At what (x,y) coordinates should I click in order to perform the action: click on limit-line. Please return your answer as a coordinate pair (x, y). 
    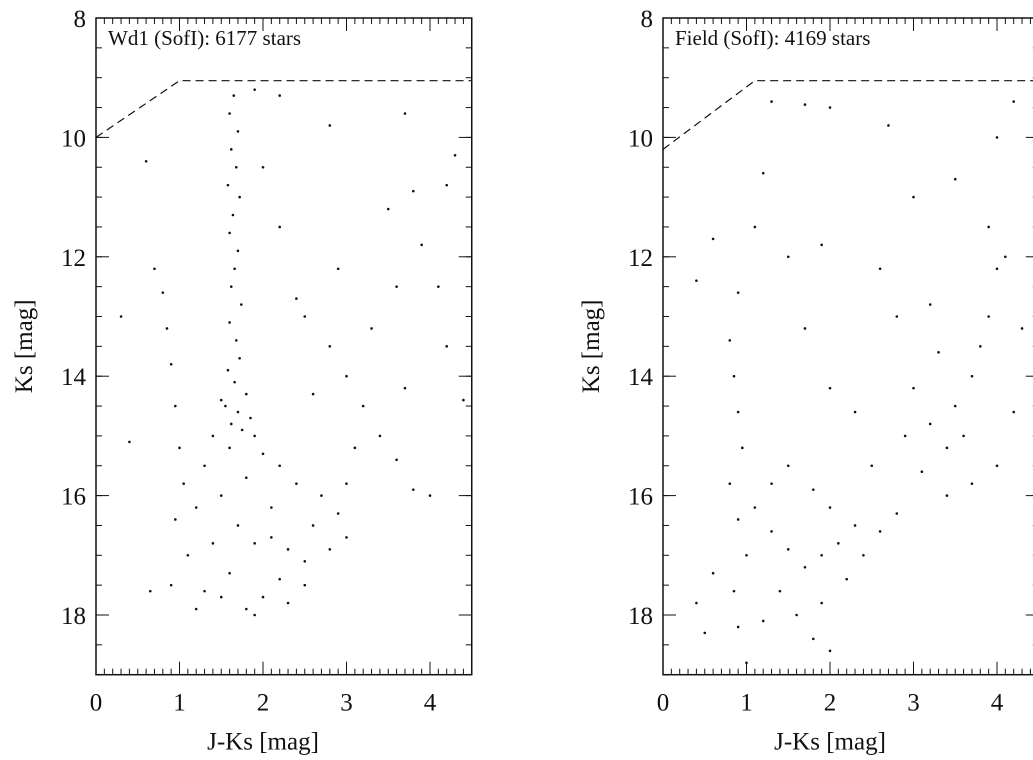
    Looking at the image, I should click on (847, 115).